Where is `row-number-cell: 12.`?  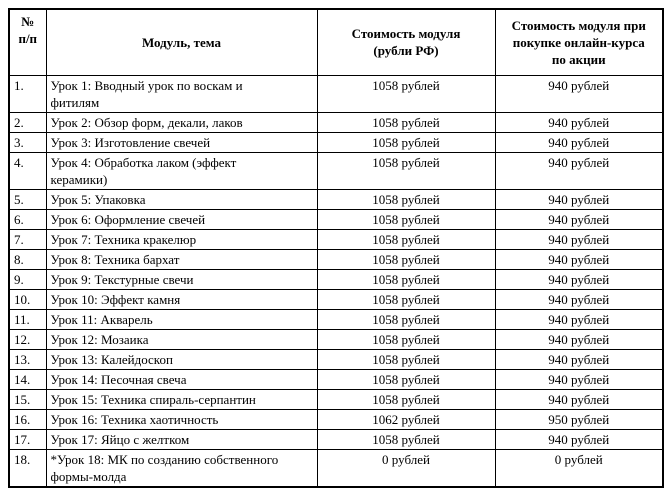
row-number-cell: 12. is located at coordinates (27, 339).